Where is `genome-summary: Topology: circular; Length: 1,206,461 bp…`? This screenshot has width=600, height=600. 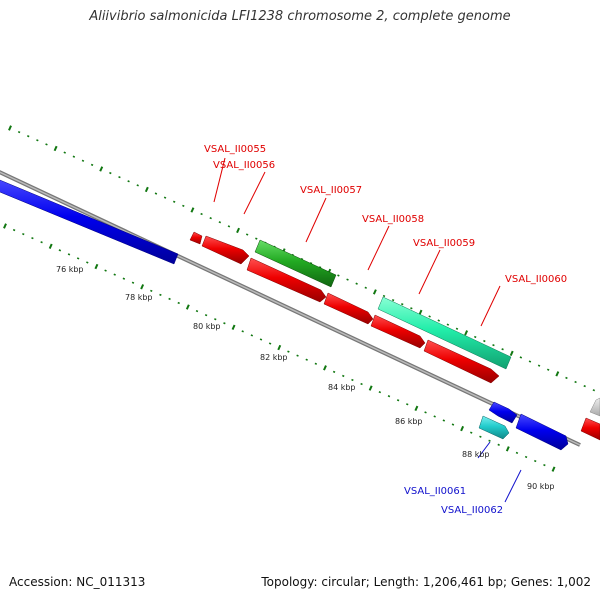 genome-summary: Topology: circular; Length: 1,206,461 bp… is located at coordinates (426, 582).